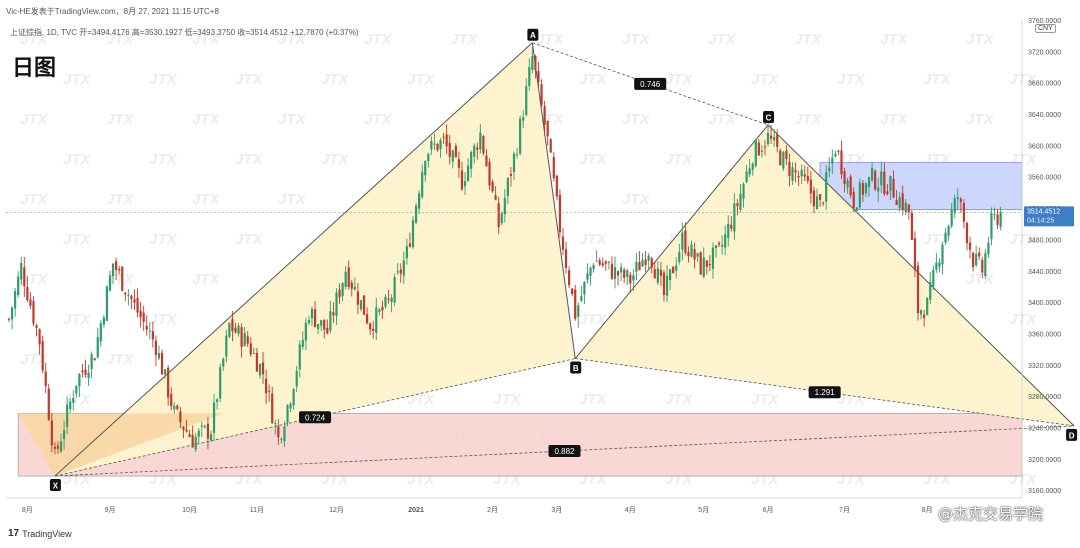 The width and height of the screenshot is (1080, 548). I want to click on x-tick-label: 6月, so click(768, 510).